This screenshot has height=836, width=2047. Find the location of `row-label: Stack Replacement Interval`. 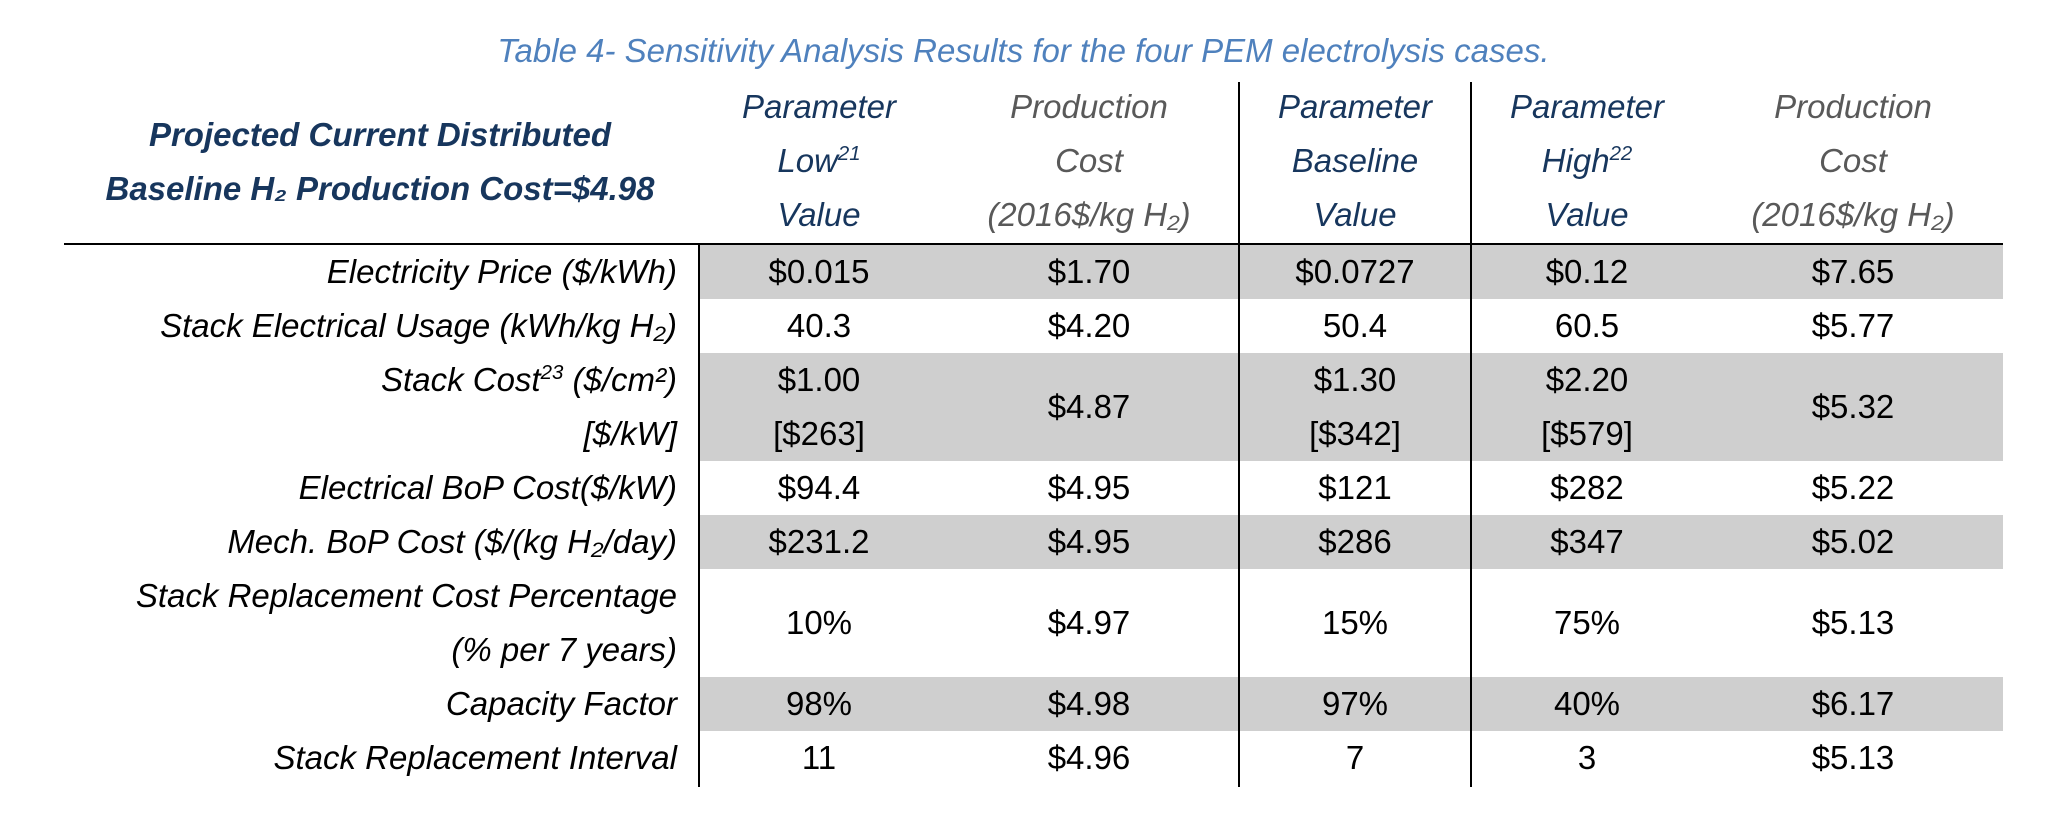

row-label: Stack Replacement Interval is located at coordinates (475, 757).